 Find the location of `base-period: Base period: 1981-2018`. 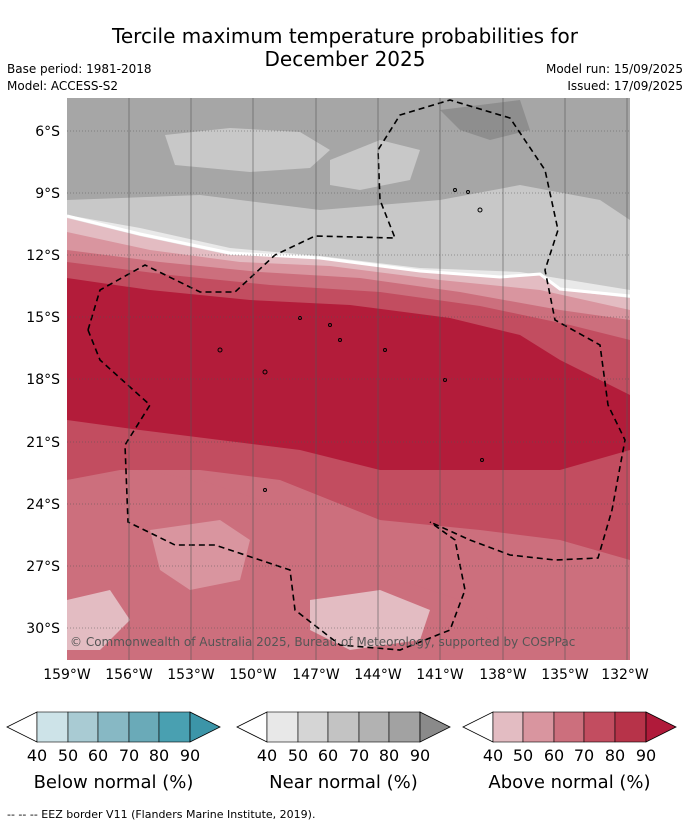

base-period: Base period: 1981-2018 is located at coordinates (79, 69).